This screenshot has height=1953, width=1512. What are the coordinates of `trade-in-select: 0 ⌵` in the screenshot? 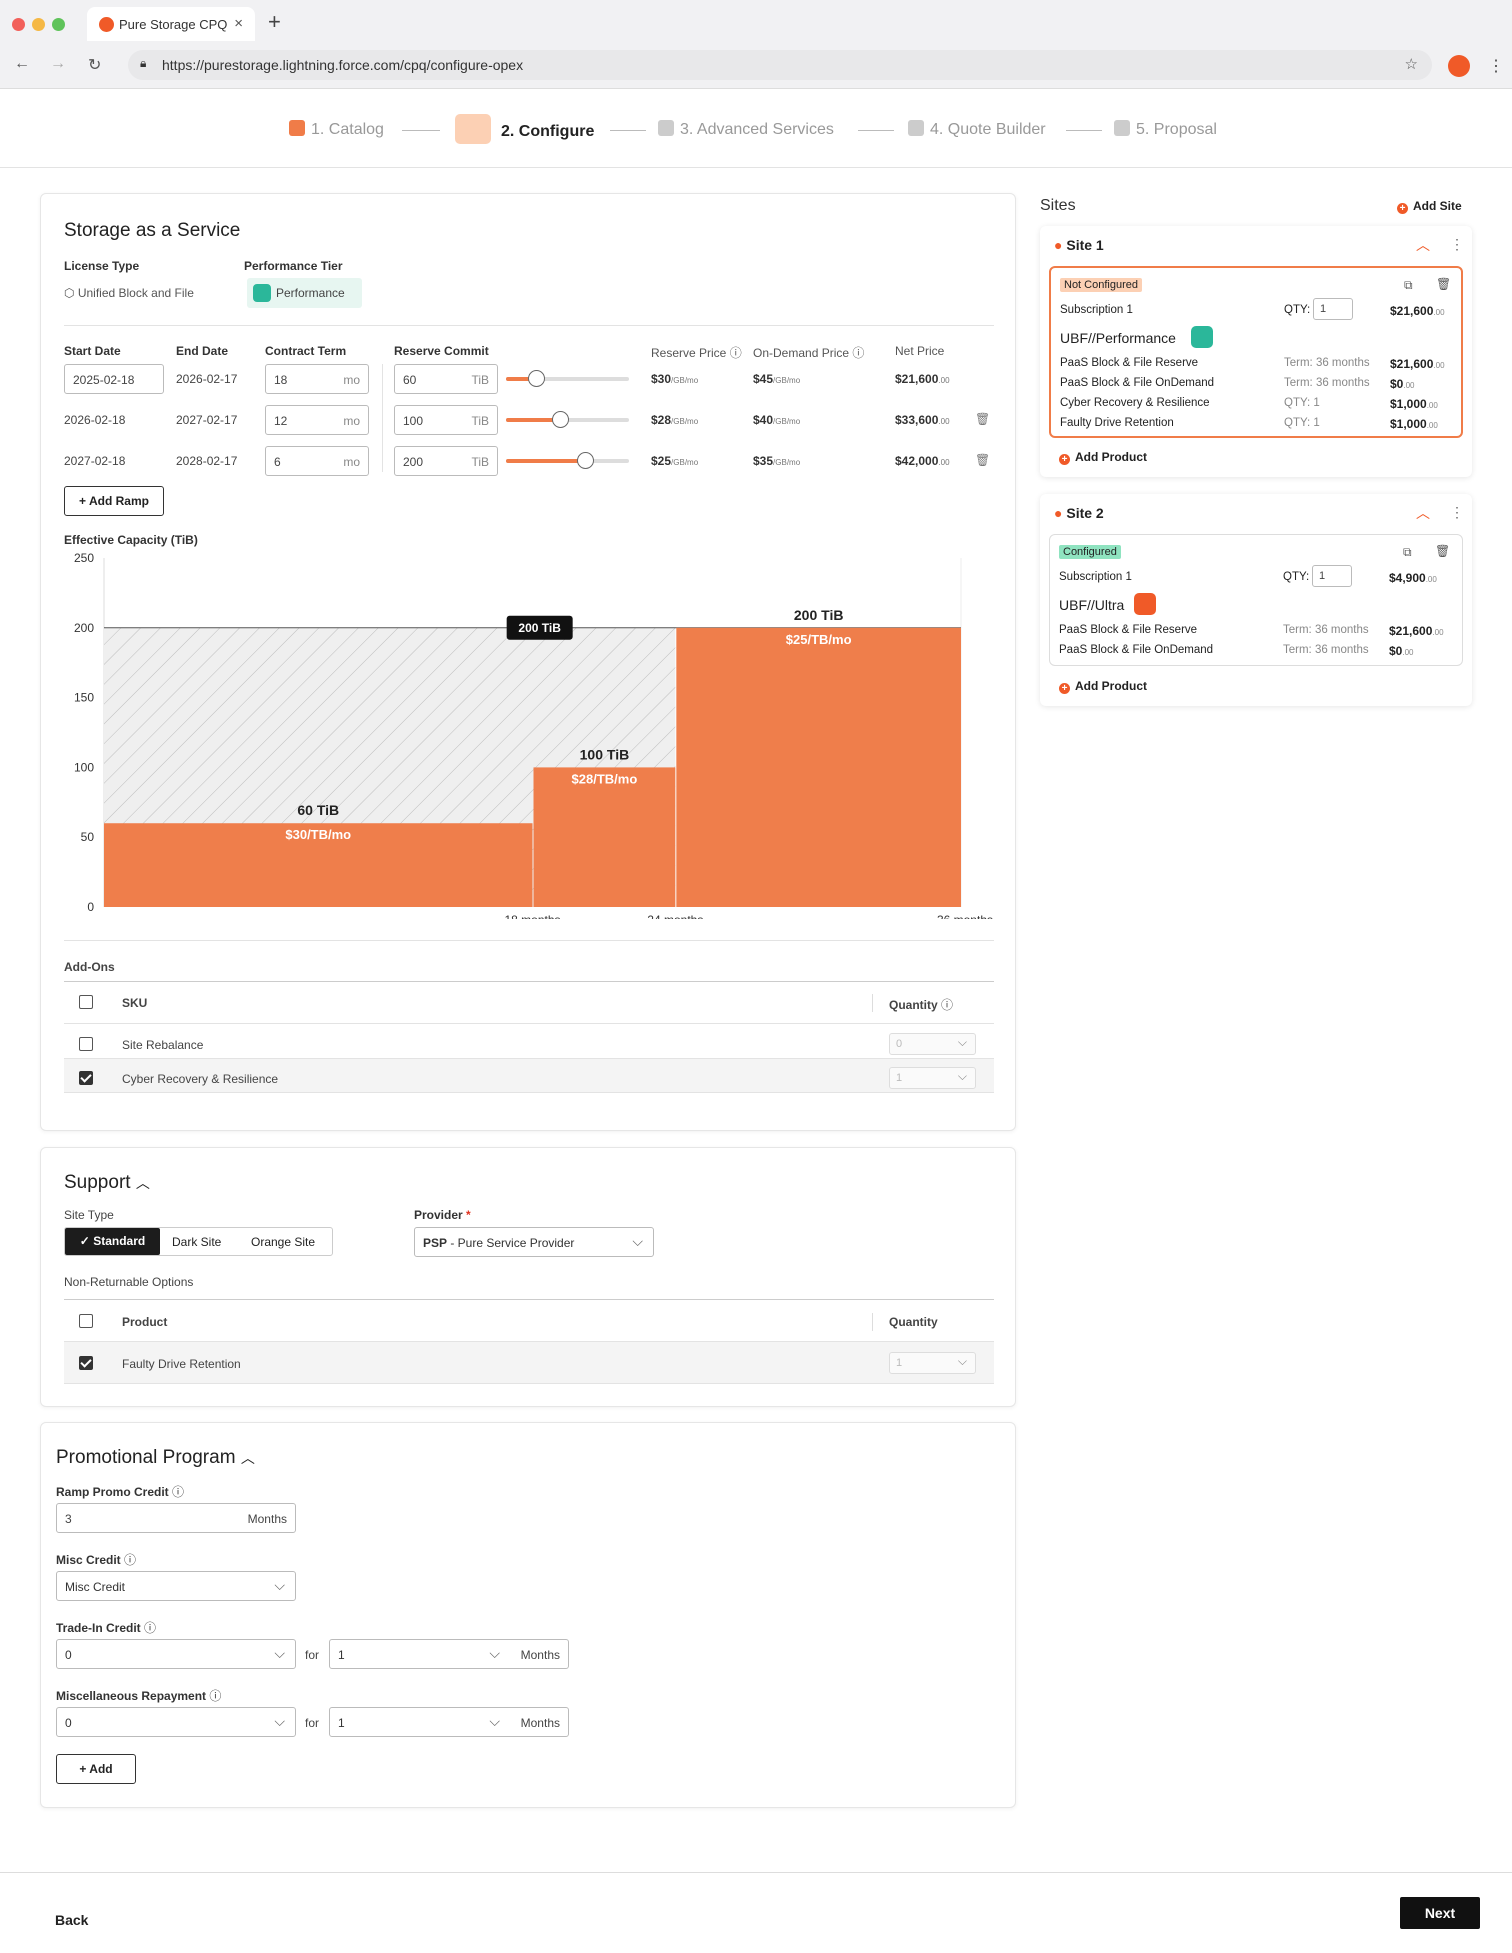 It's located at (176, 1654).